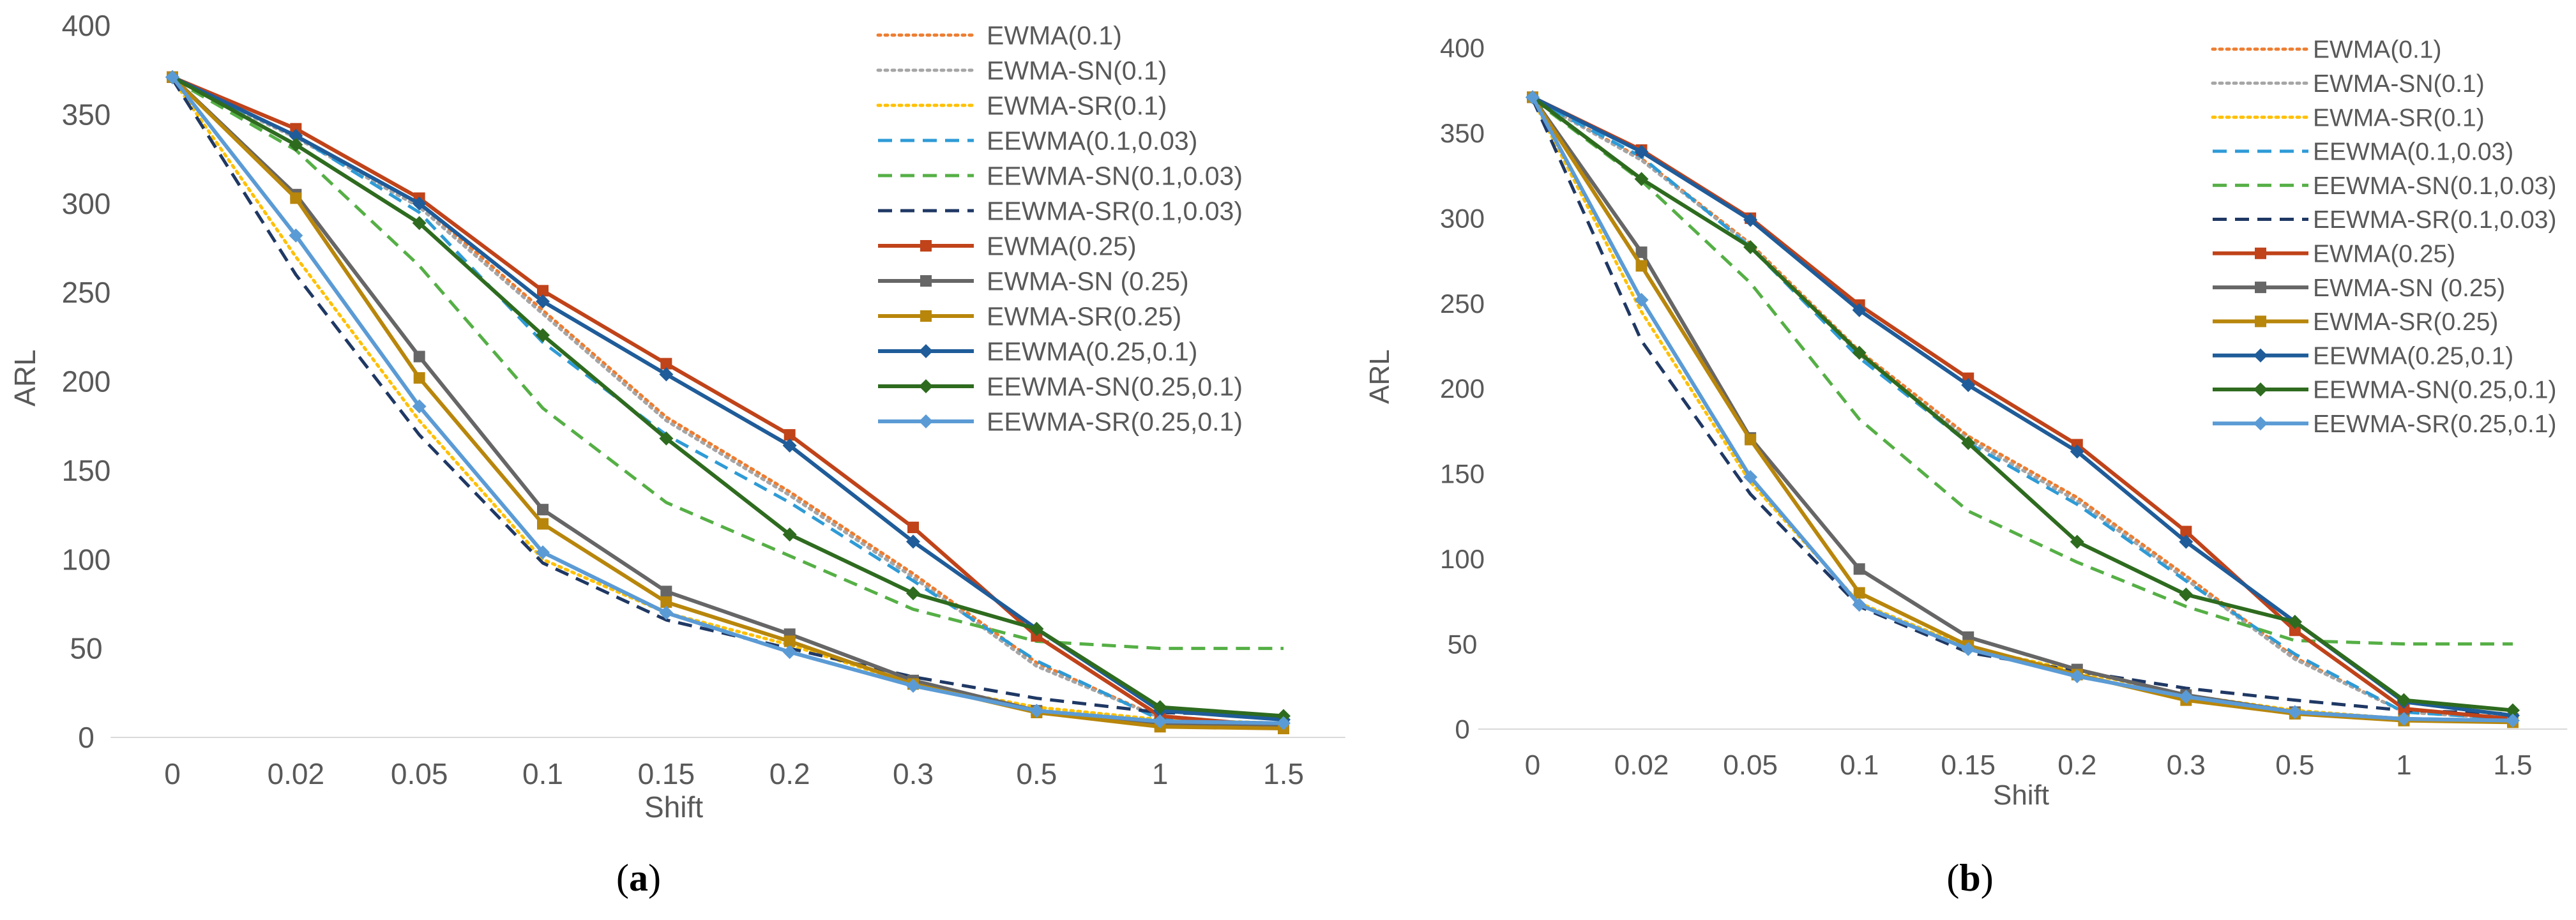 The height and width of the screenshot is (920, 2576). Describe the element at coordinates (2399, 118) in the screenshot. I see `legend-label: EWMA-SR(0.1)` at that location.